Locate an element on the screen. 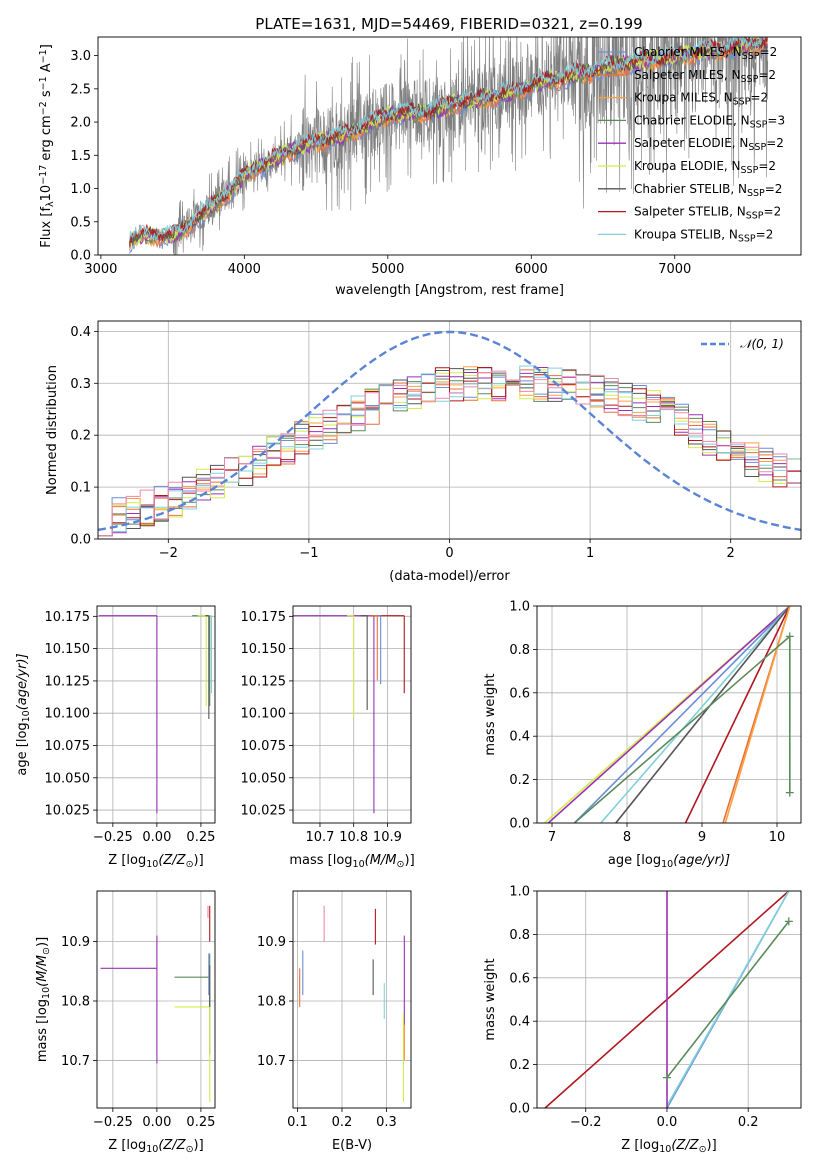  y-tick-label: 0.5 is located at coordinates (80, 222).